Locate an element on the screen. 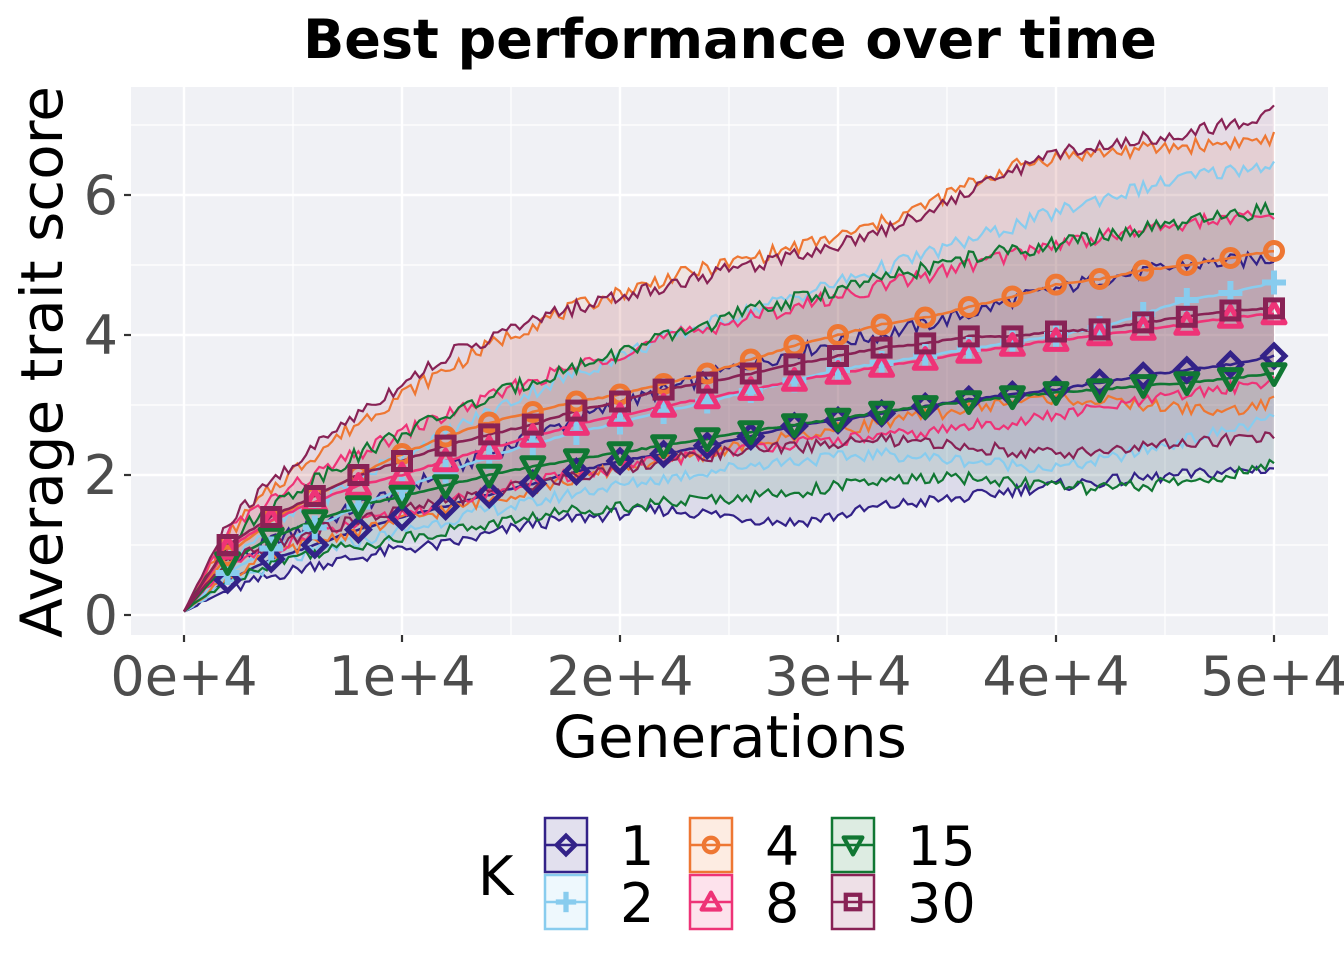 The image size is (1344, 960). legend-key-k2 is located at coordinates (566, 902).